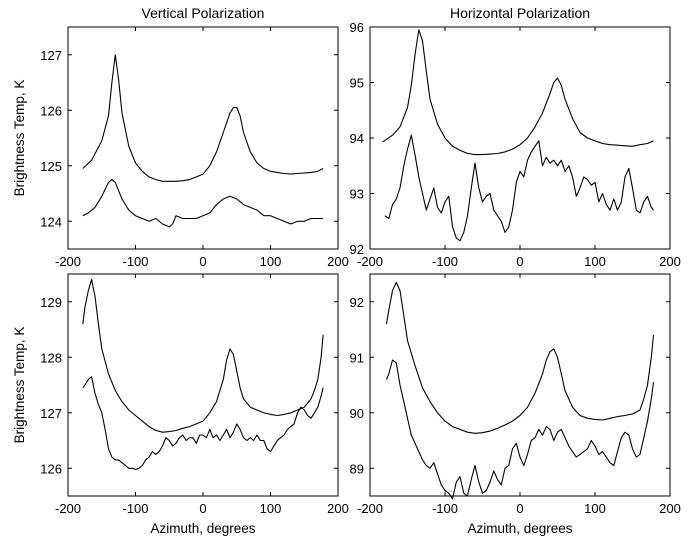  I want to click on y-tick-label: 96, so click(357, 27).